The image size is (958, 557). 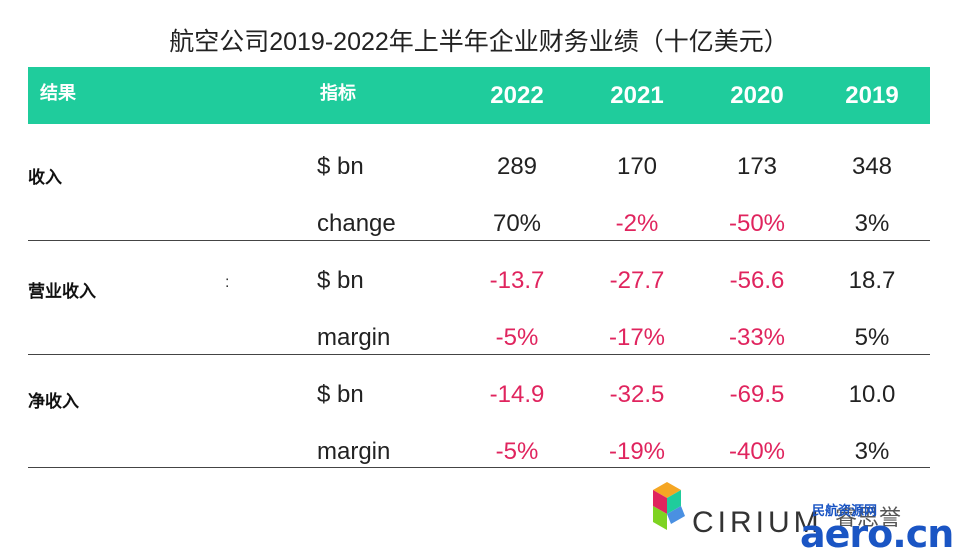 What do you see at coordinates (517, 394) in the screenshot?
I see `cell-value: -14.9` at bounding box center [517, 394].